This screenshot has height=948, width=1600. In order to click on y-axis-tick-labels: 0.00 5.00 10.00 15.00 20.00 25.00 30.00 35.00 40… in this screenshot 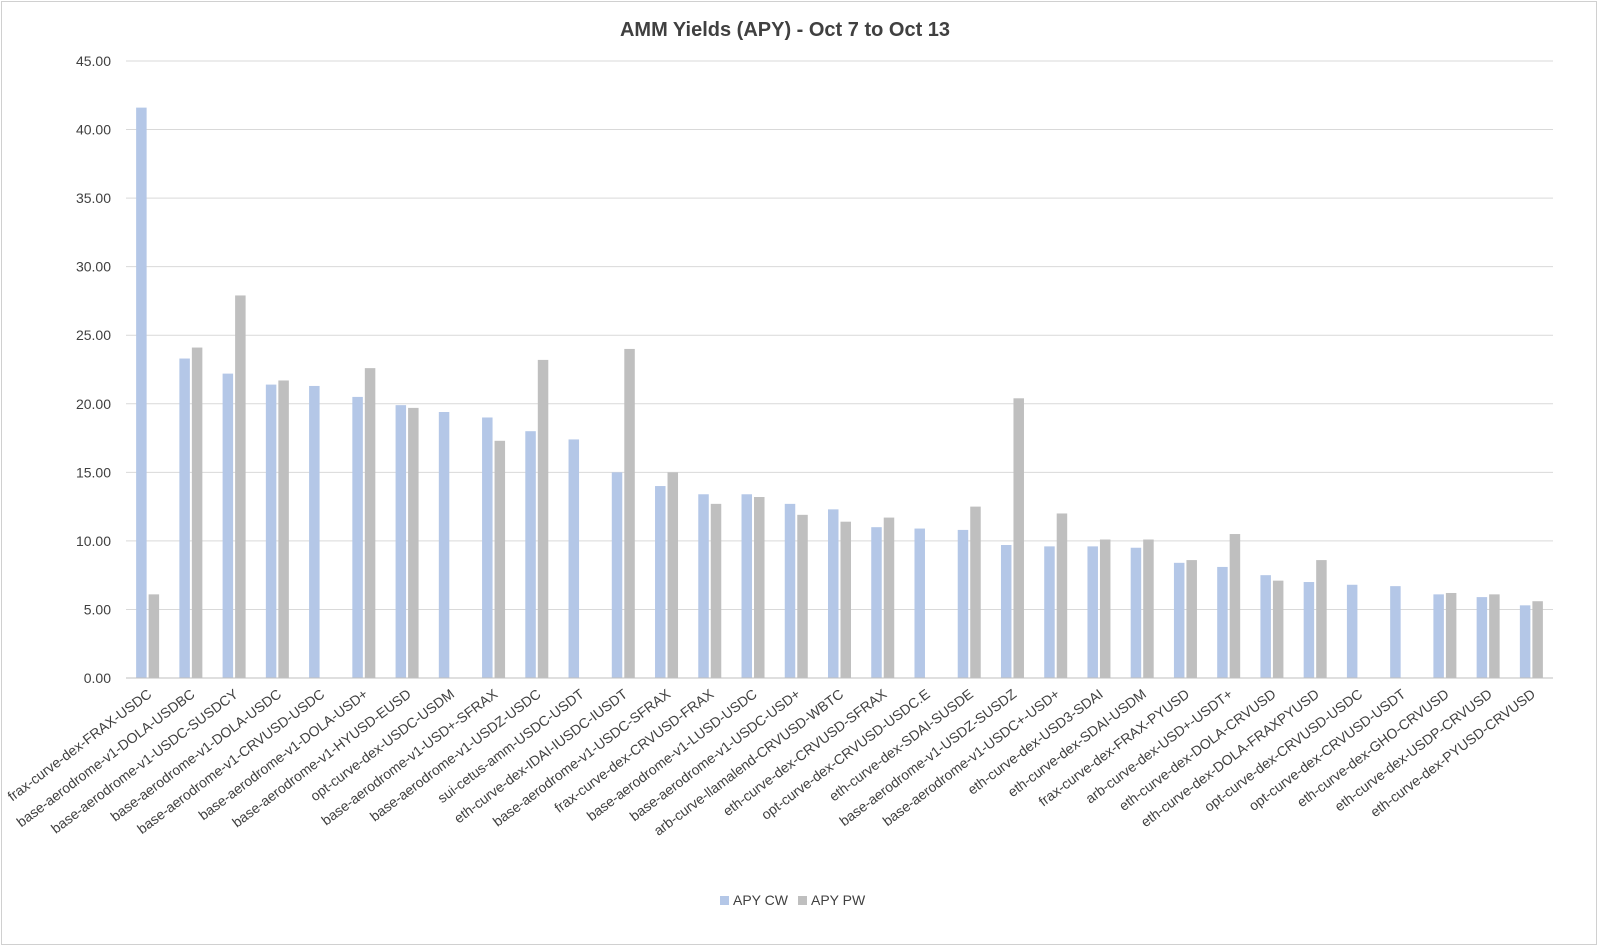, I will do `click(93, 369)`.